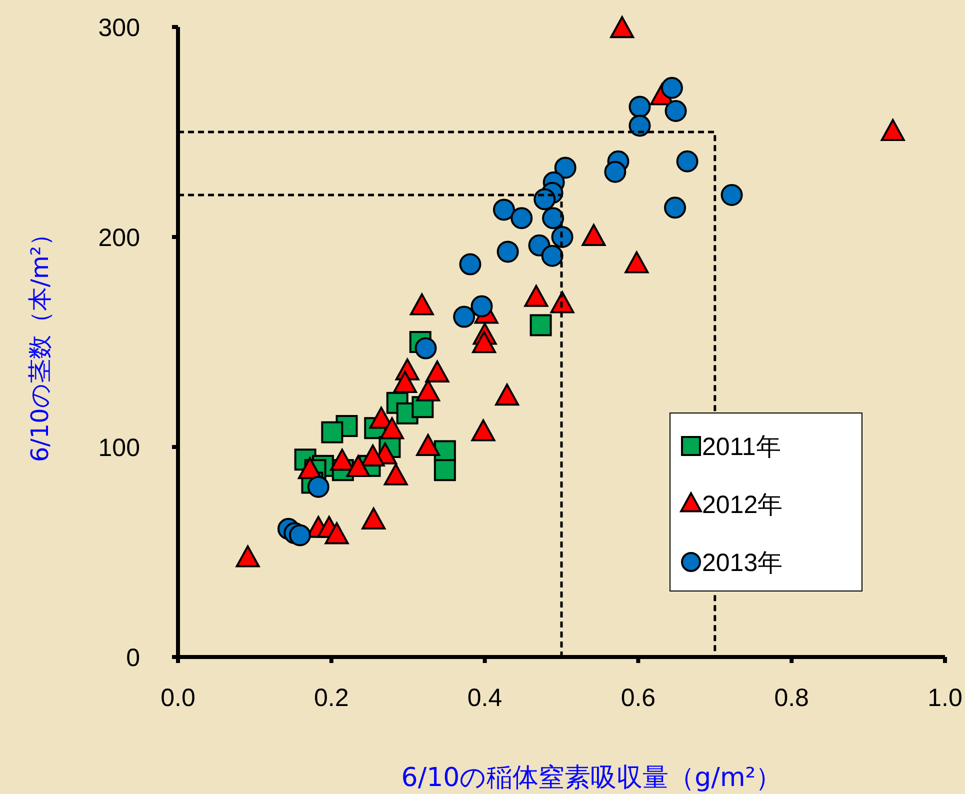 The height and width of the screenshot is (794, 965). Describe the element at coordinates (742, 505) in the screenshot. I see `legend-label: 2012年` at that location.